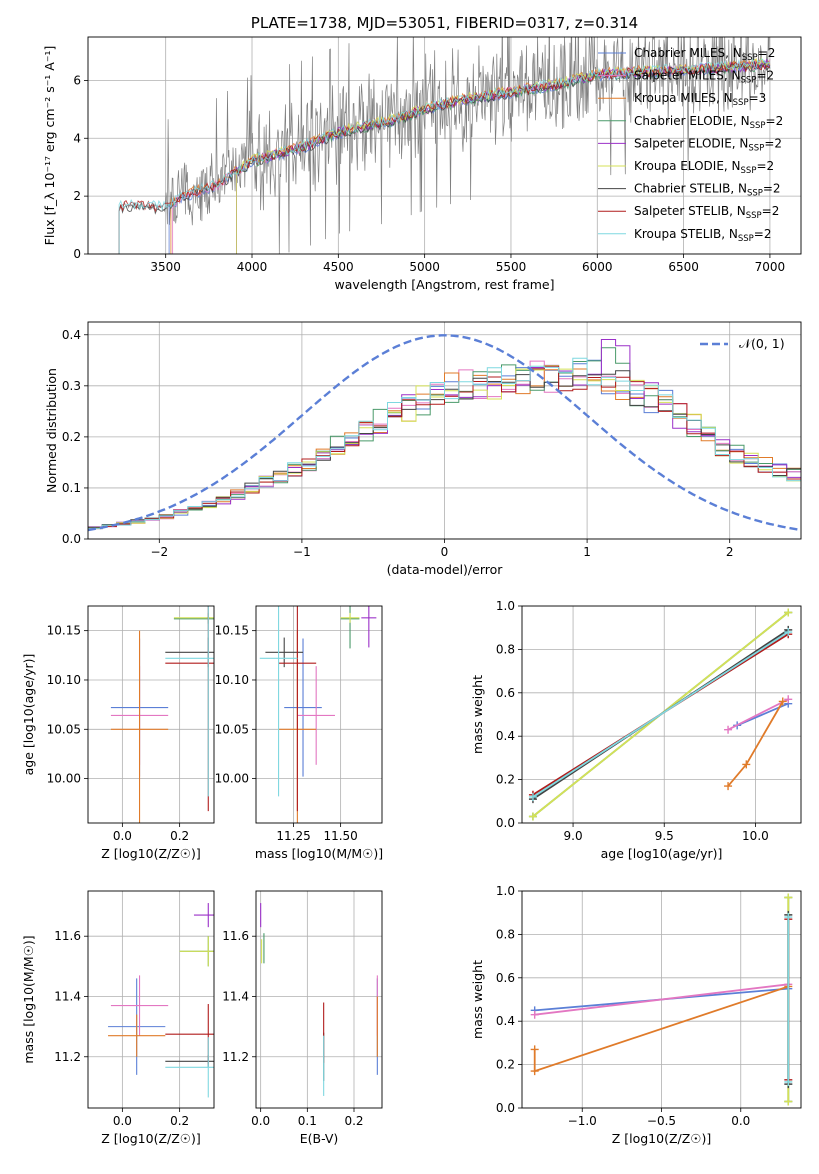 The width and height of the screenshot is (819, 1174). What do you see at coordinates (77, 196) in the screenshot?
I see `y-tick-label: 2` at bounding box center [77, 196].